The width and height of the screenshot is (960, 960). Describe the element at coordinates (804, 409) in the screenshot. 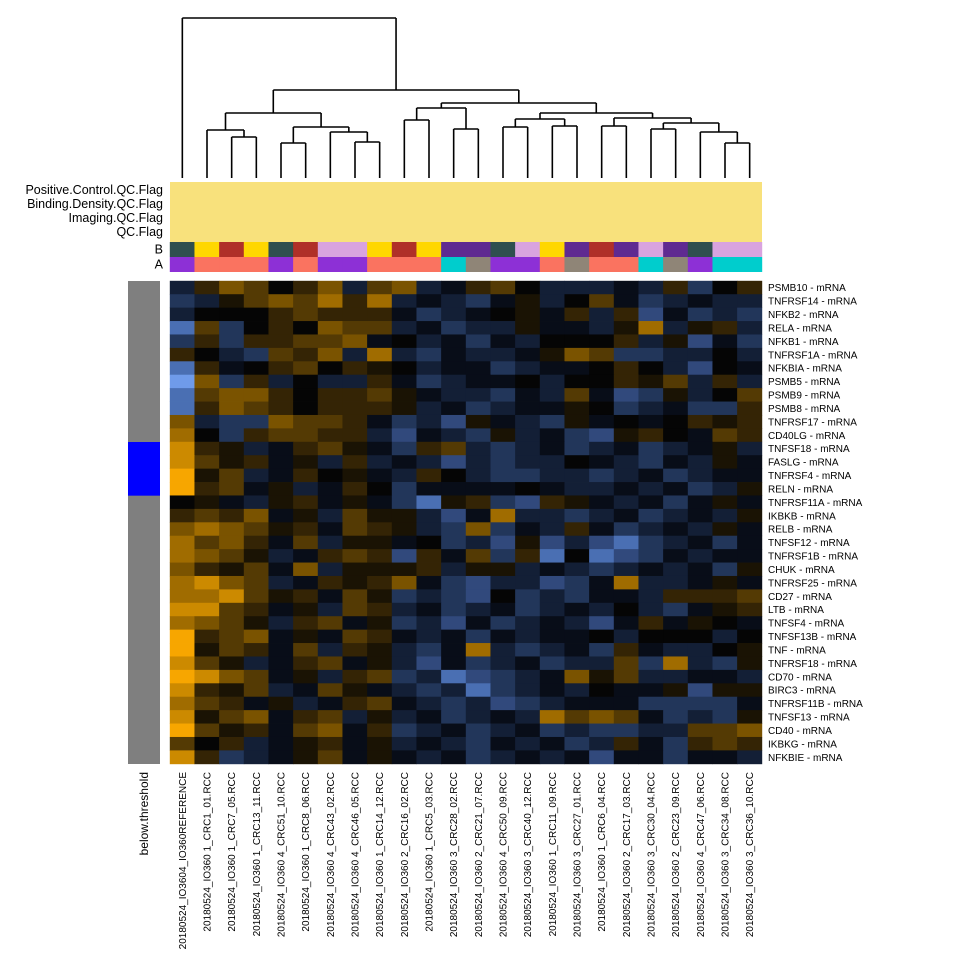

I see `row-label: PSMB8 - mRNA` at that location.